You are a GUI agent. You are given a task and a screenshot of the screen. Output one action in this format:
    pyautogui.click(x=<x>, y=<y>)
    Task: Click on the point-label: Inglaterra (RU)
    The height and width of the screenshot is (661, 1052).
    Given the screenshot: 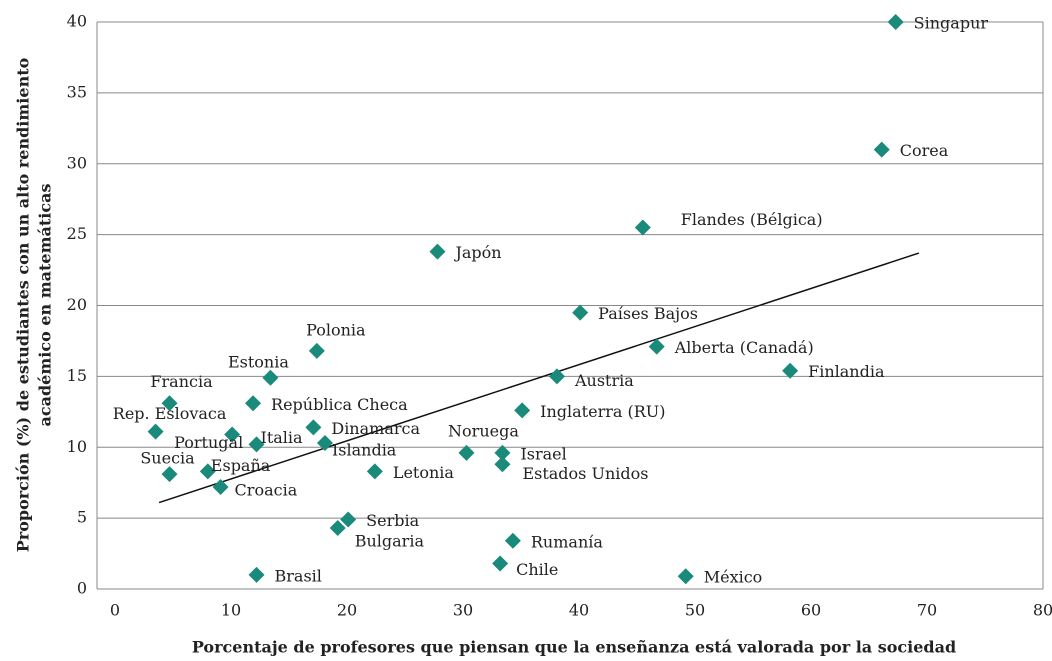 What is the action you would take?
    pyautogui.click(x=602, y=411)
    